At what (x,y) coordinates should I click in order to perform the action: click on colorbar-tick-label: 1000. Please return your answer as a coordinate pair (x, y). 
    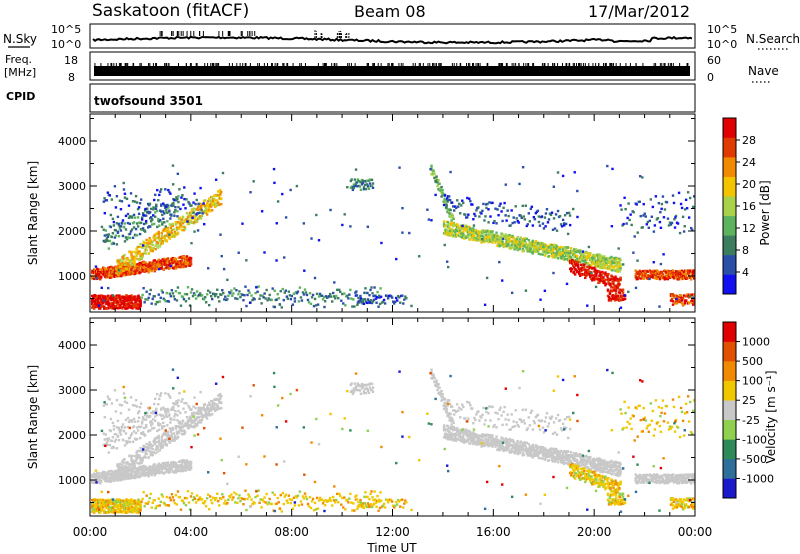
    Looking at the image, I should click on (756, 342).